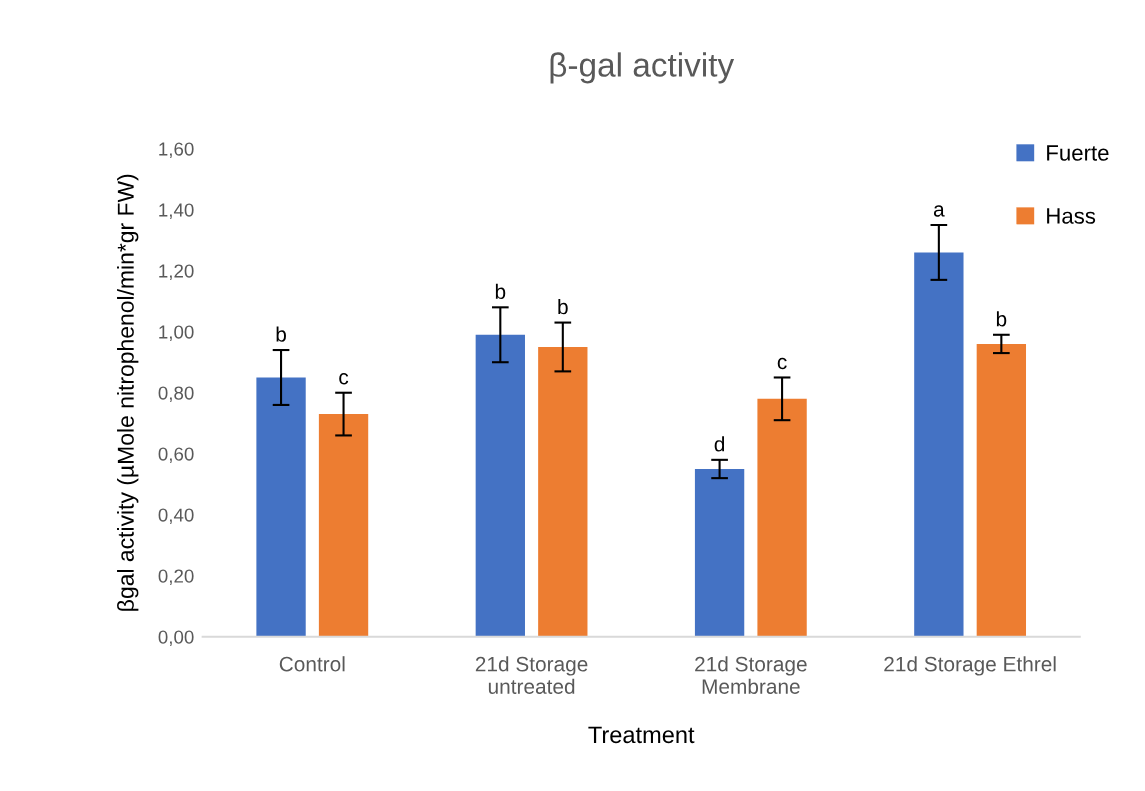 This screenshot has width=1145, height=791. What do you see at coordinates (176, 211) in the screenshot?
I see `y-tick-label: 1,40` at bounding box center [176, 211].